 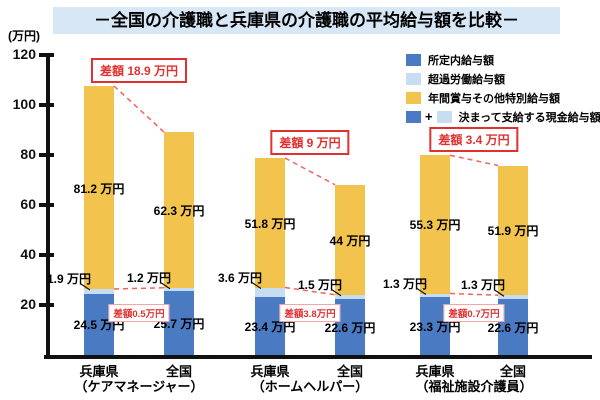 I want to click on y-tick-label: 20, so click(x=28, y=304).